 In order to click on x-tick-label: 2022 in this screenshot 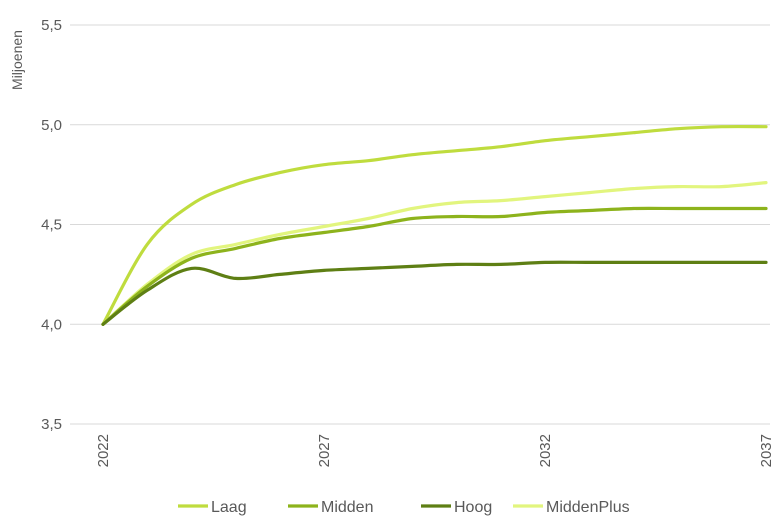, I will do `click(103, 450)`.